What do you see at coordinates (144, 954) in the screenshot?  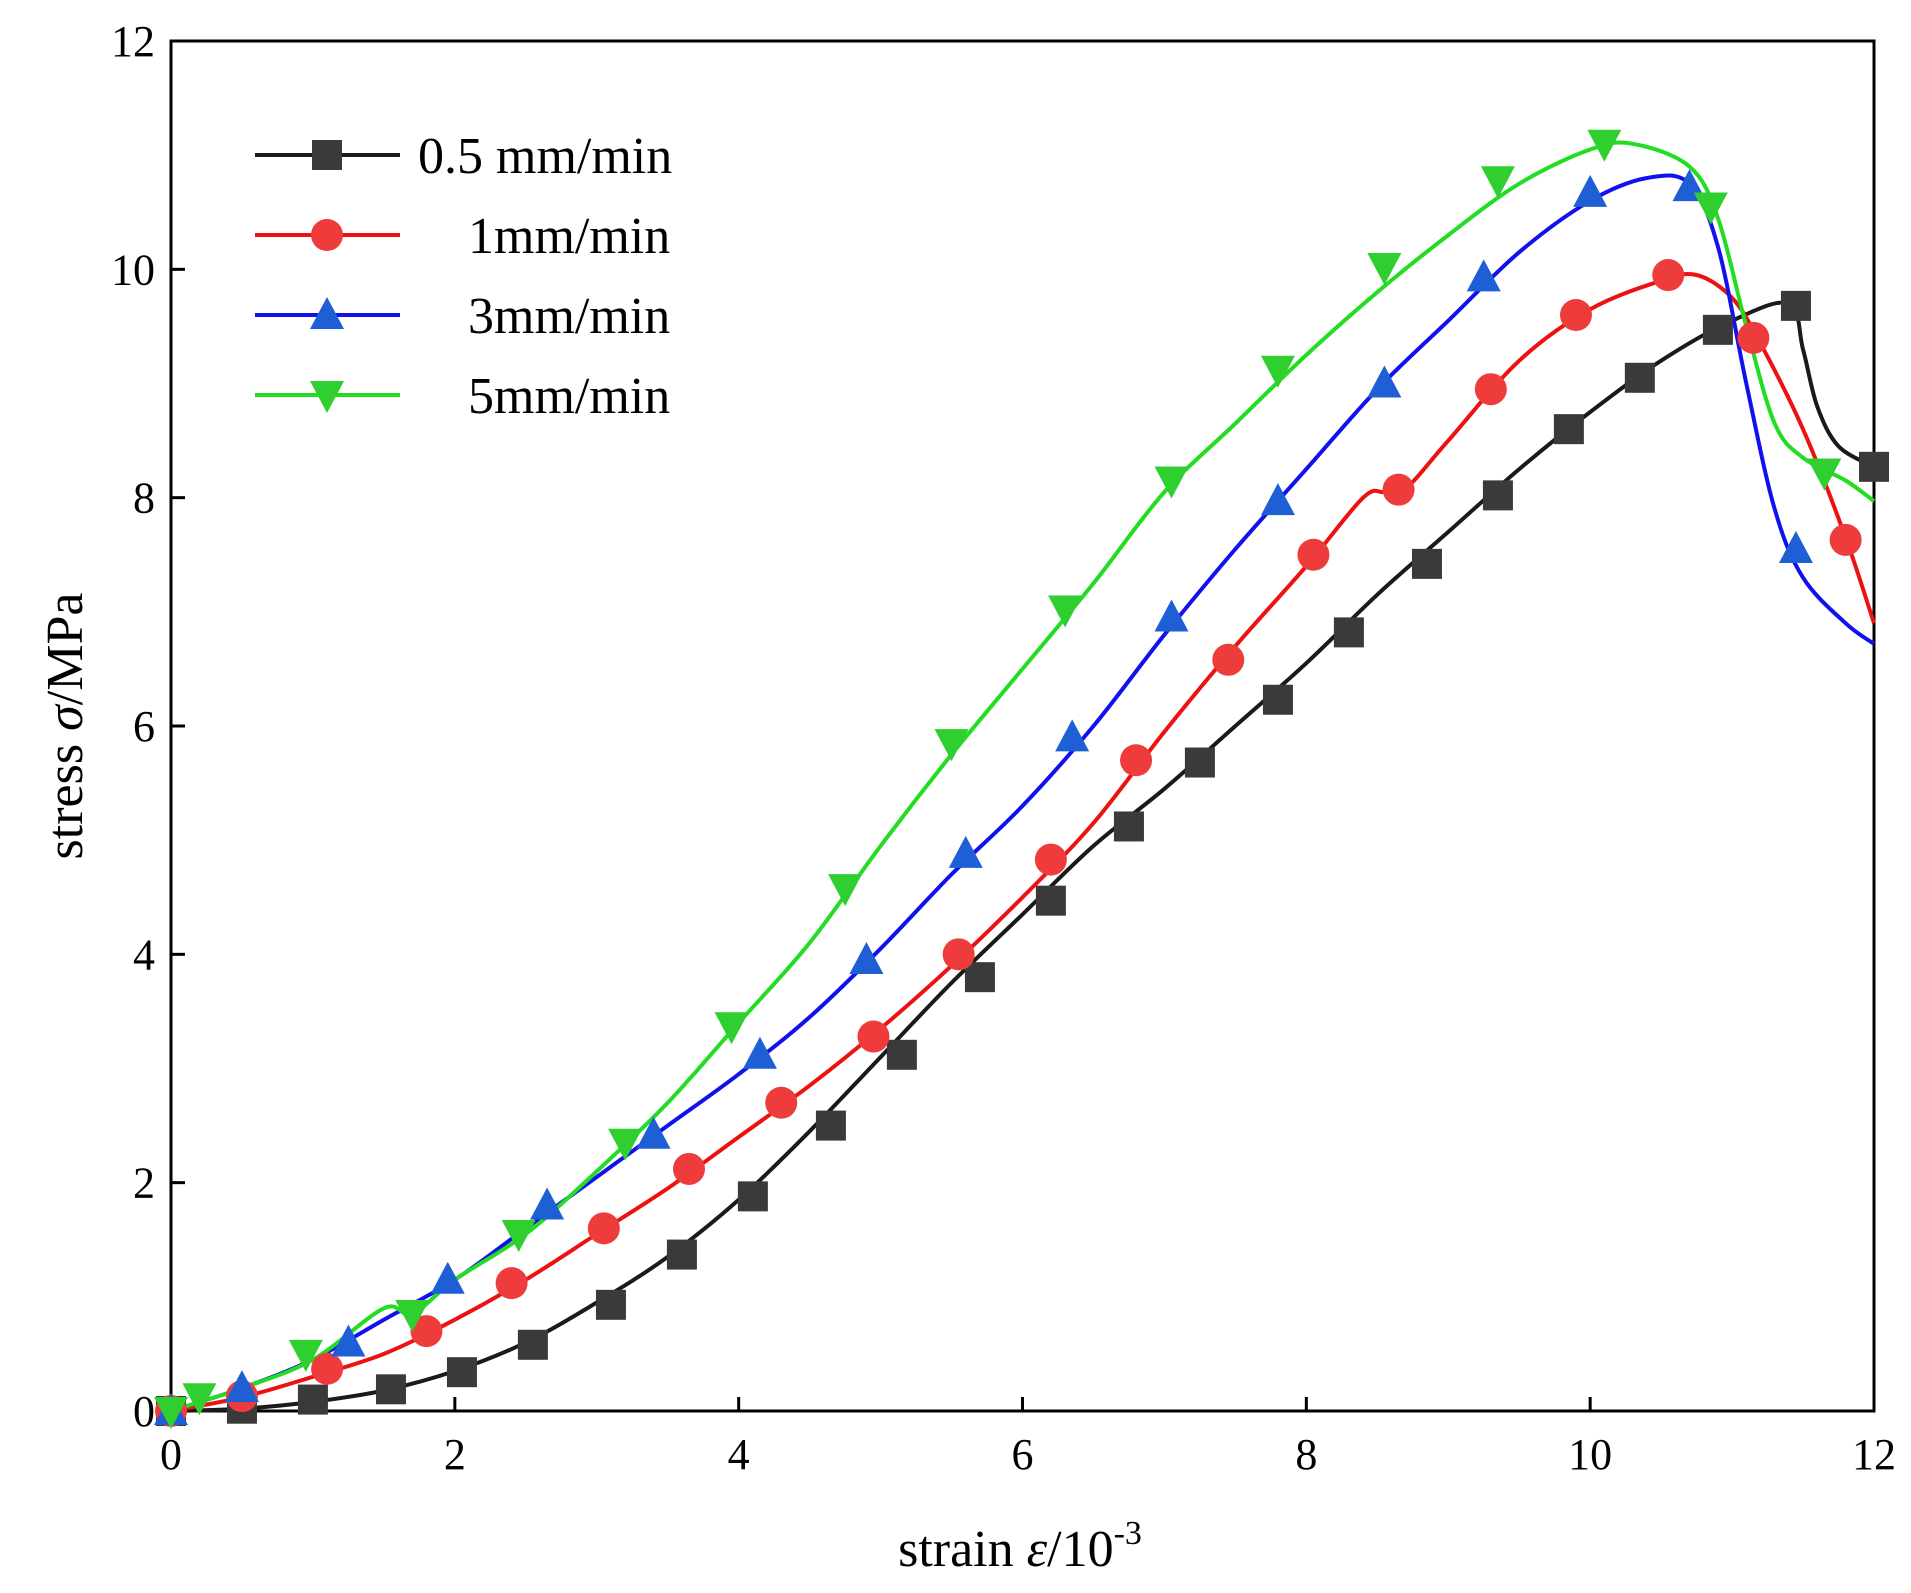 I see `y-tick-label: 4` at bounding box center [144, 954].